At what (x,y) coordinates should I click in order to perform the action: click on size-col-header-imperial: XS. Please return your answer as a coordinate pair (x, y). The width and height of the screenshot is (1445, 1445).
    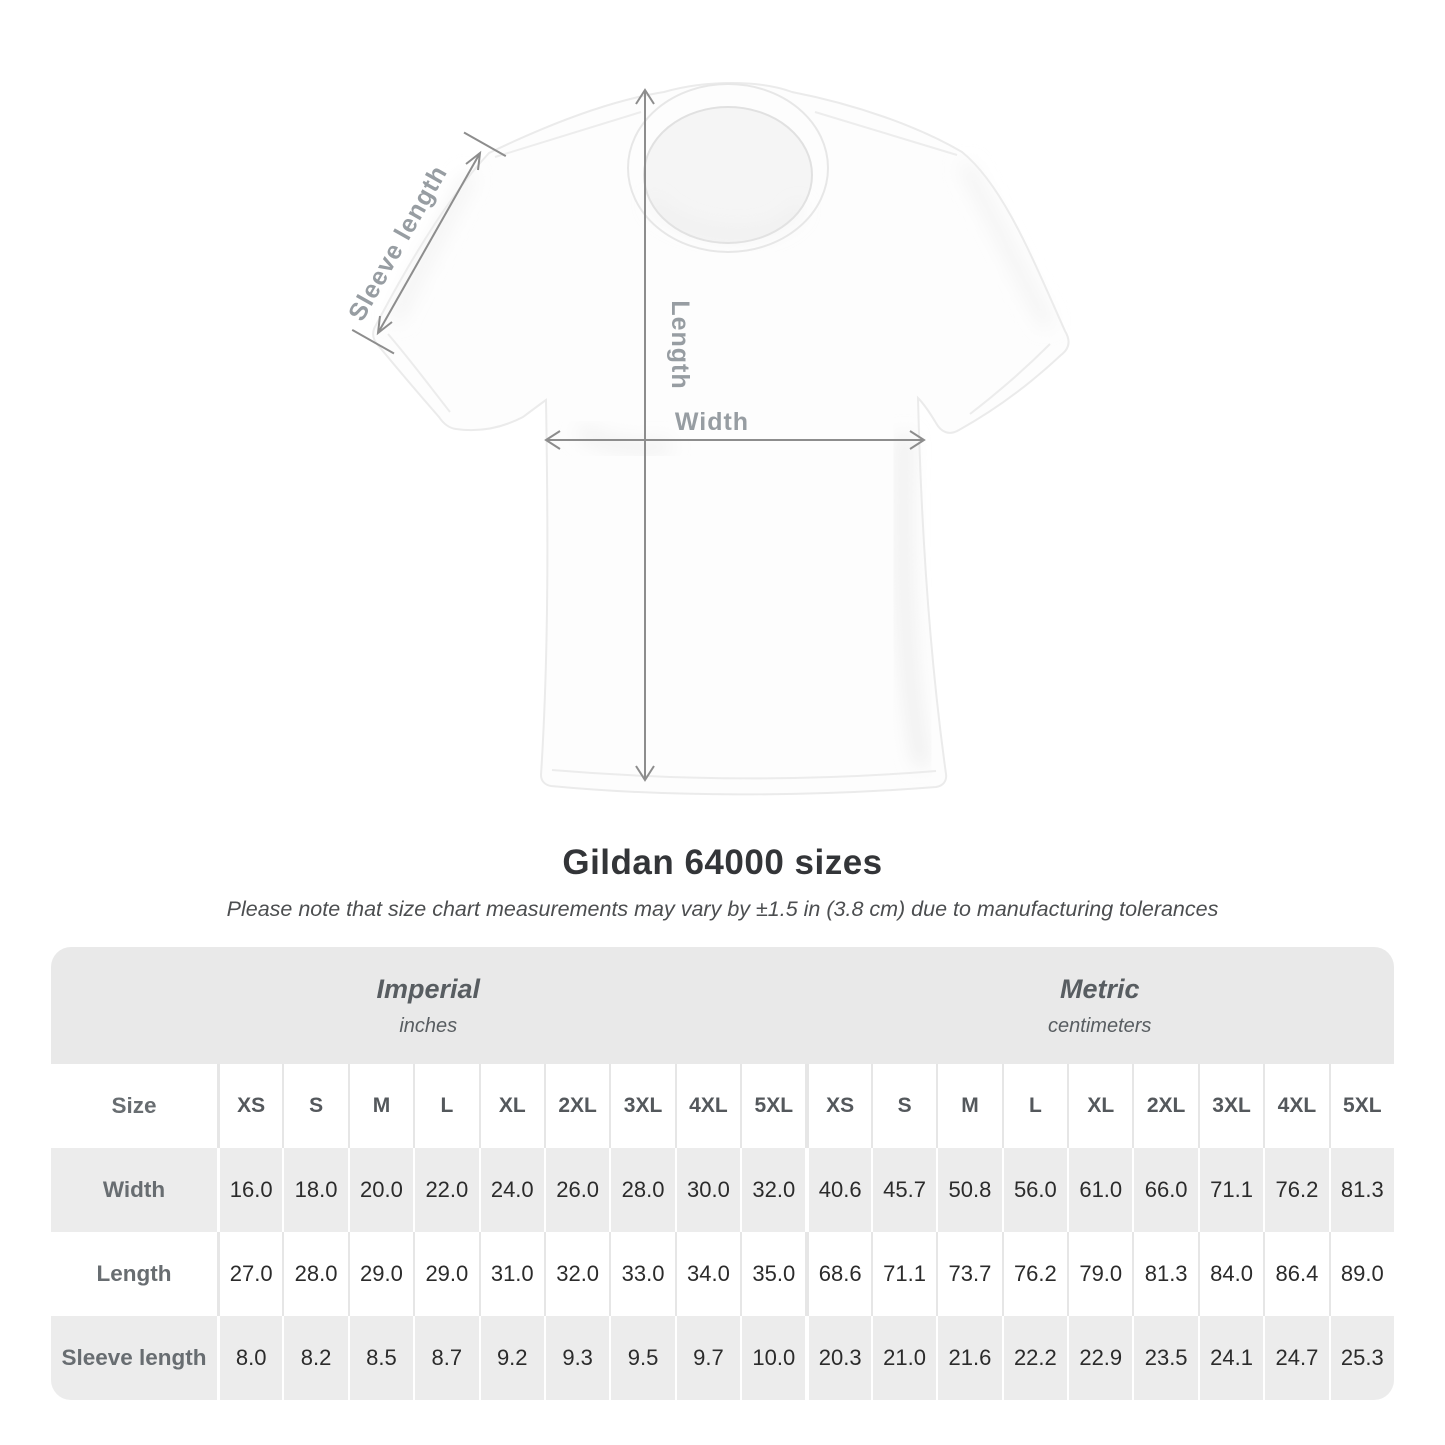
    Looking at the image, I should click on (250, 1106).